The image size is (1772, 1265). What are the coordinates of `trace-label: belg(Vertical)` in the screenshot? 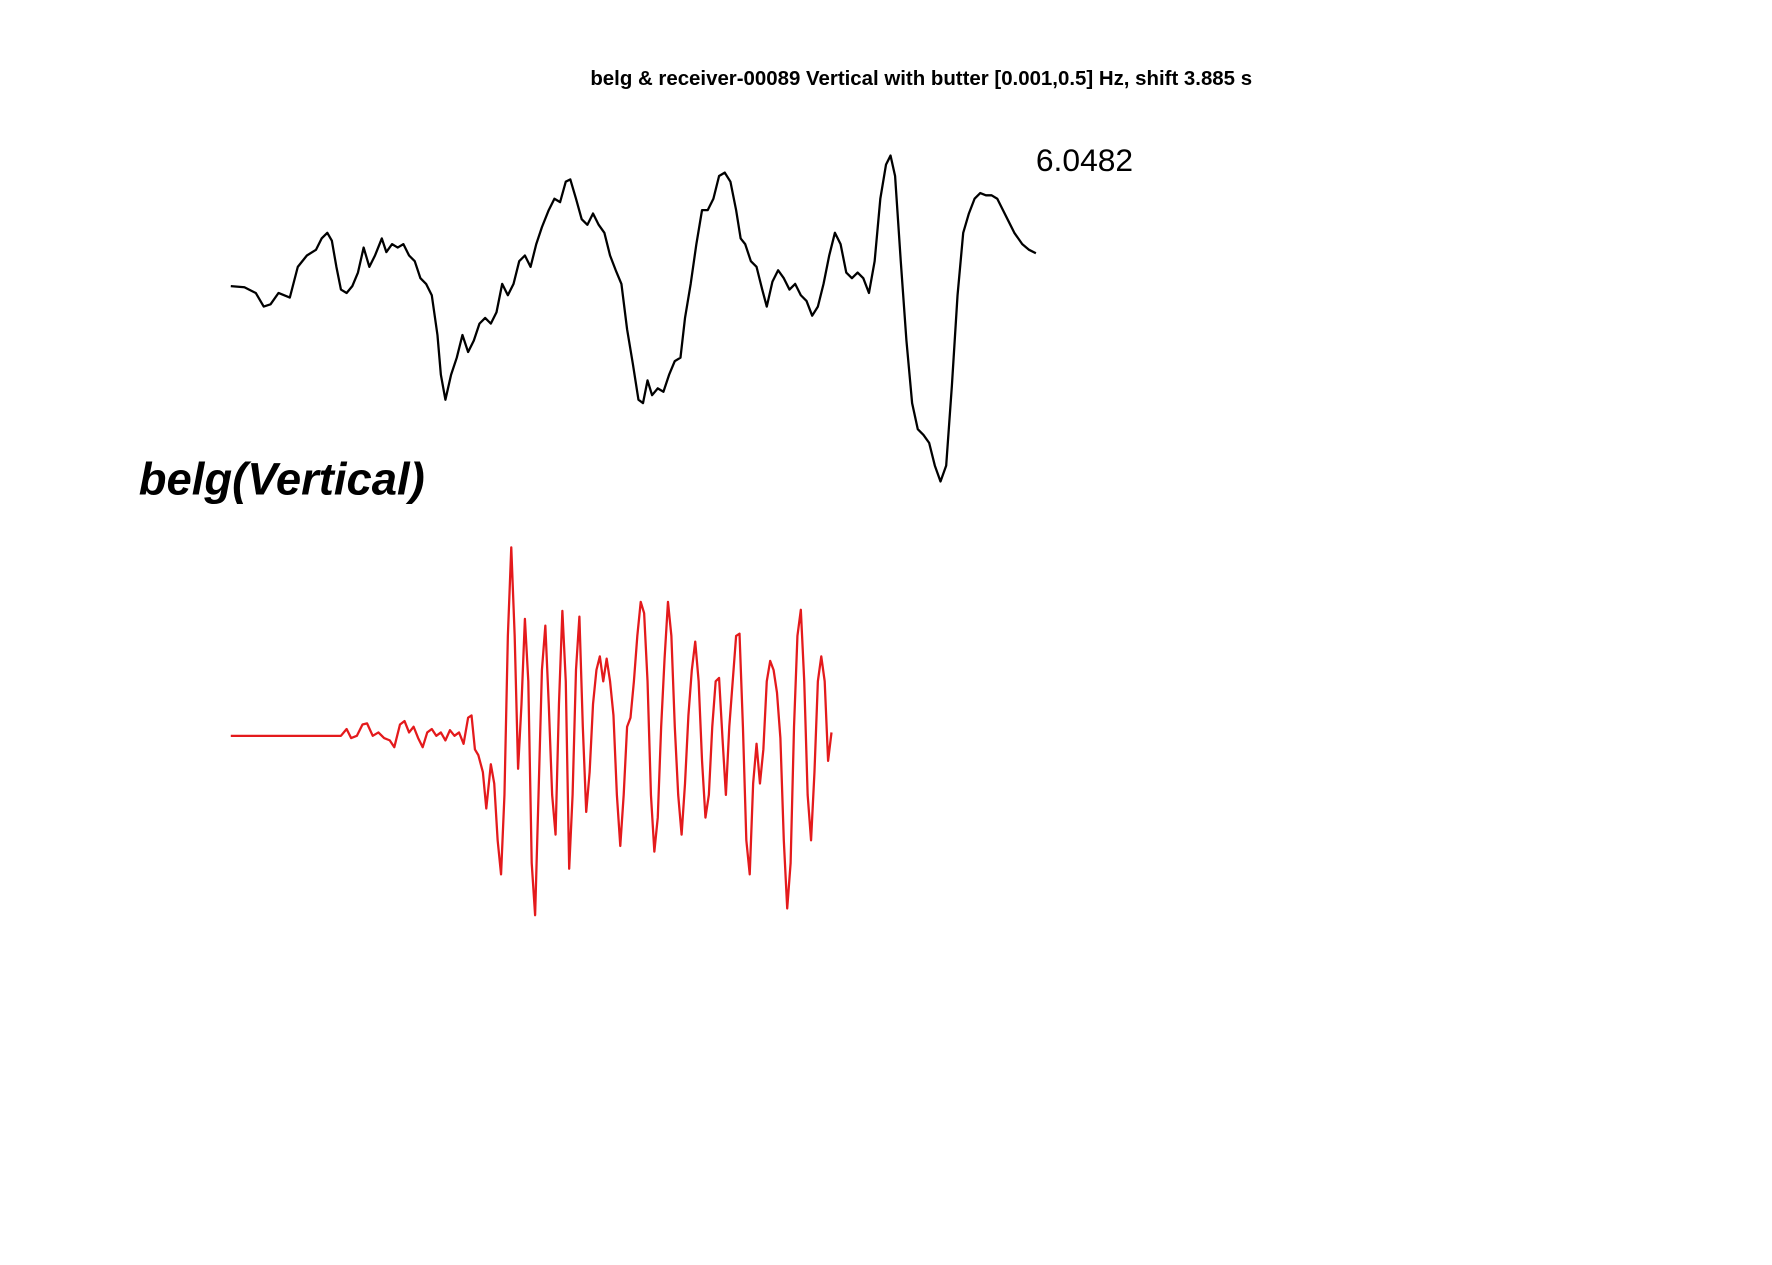 It's located at (282, 479).